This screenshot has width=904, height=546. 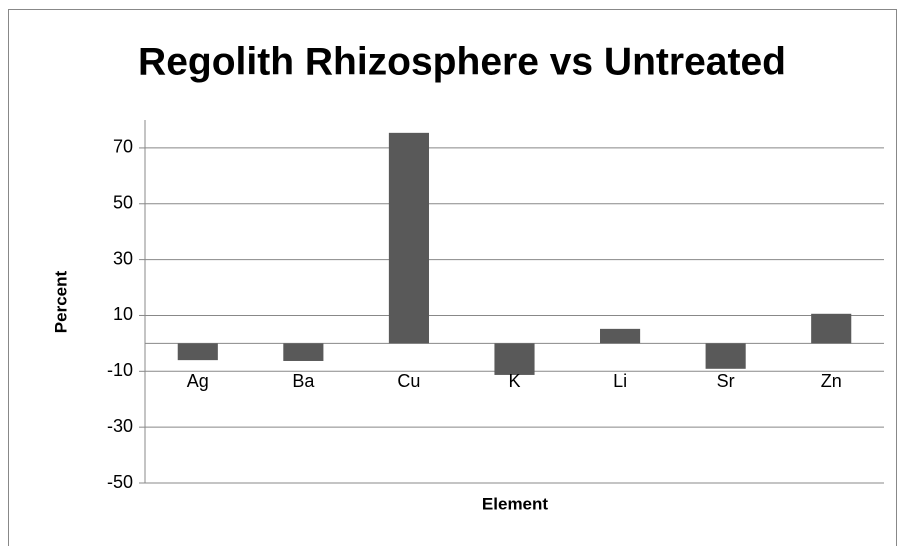 What do you see at coordinates (120, 482) in the screenshot?
I see `y-tick-label: -50` at bounding box center [120, 482].